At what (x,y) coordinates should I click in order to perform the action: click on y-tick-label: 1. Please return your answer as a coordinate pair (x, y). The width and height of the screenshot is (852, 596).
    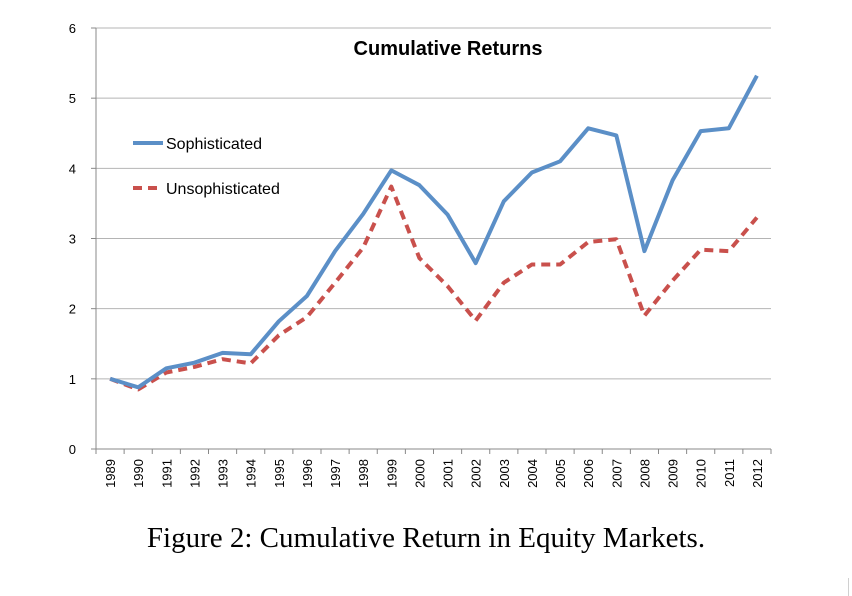
    Looking at the image, I should click on (72, 379).